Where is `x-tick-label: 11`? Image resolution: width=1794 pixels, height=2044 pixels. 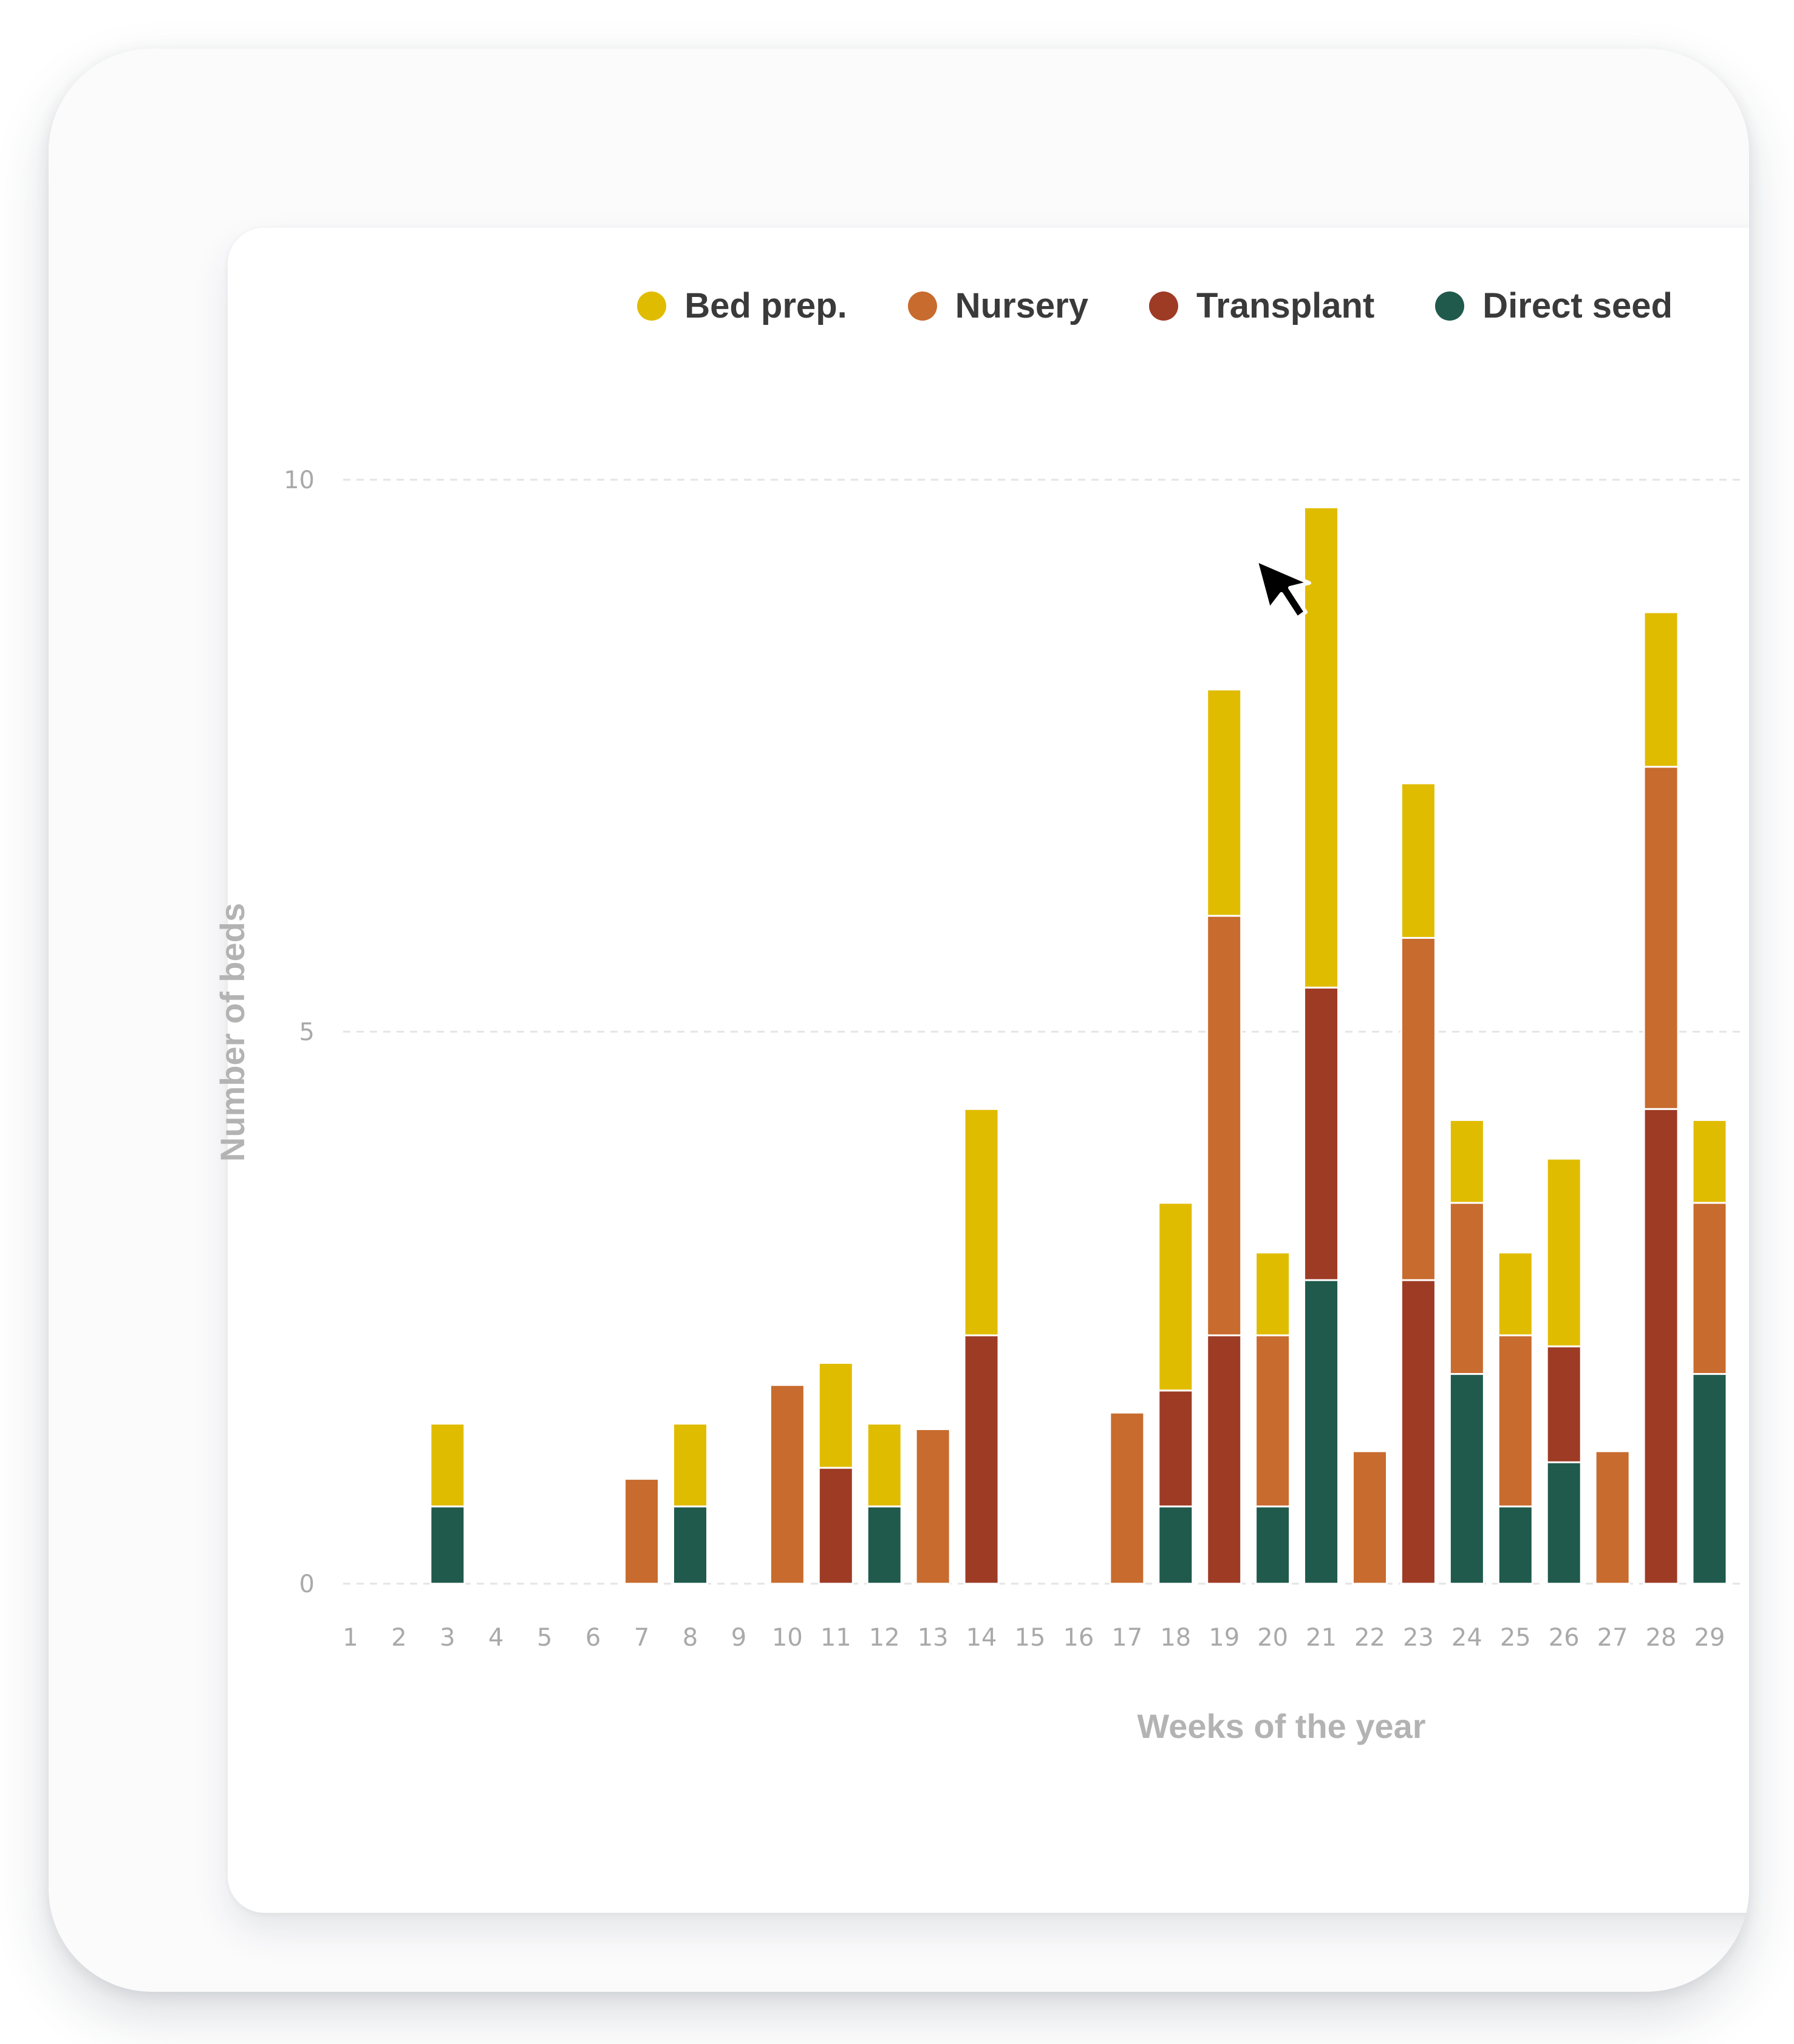 x-tick-label: 11 is located at coordinates (835, 1638).